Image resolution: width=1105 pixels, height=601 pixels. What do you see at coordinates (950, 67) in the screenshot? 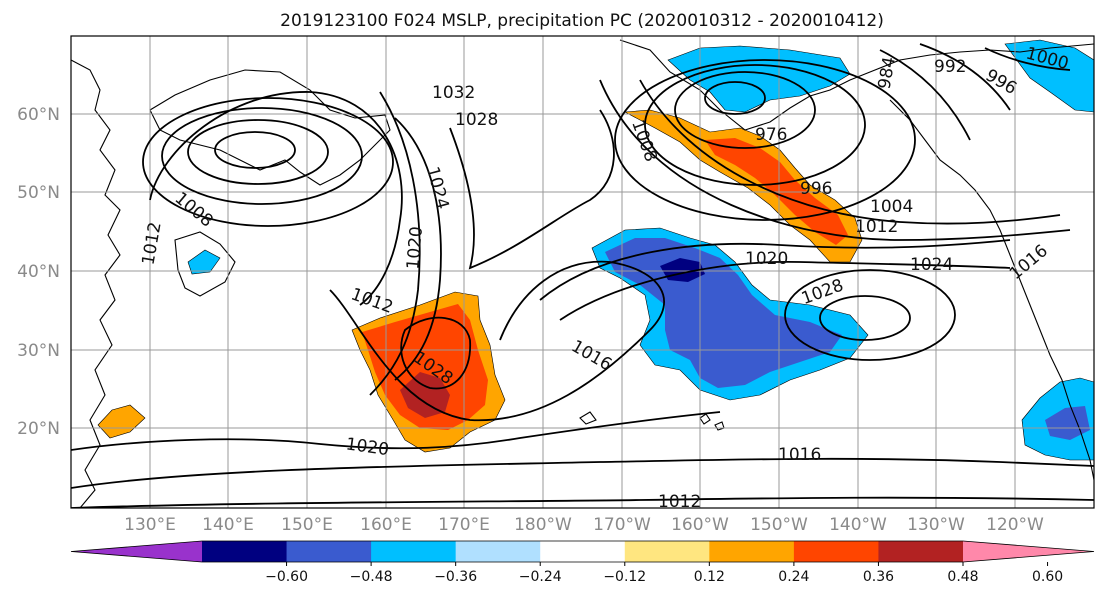
I see `isobar-label: 992` at bounding box center [950, 67].